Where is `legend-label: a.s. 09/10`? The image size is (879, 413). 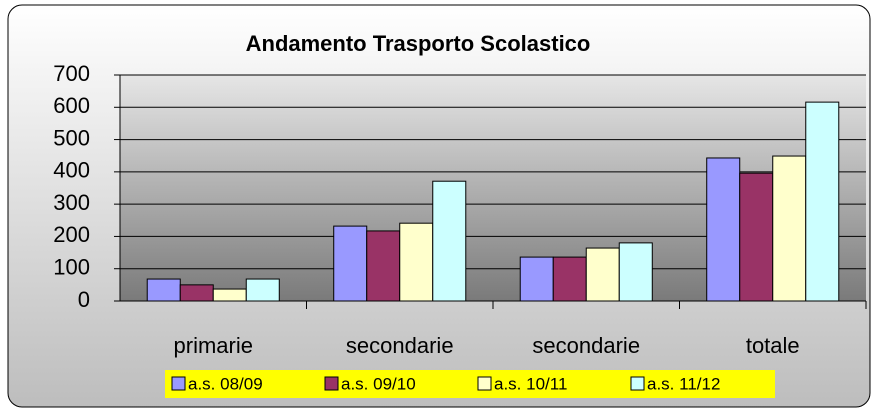
legend-label: a.s. 09/10 is located at coordinates (378, 383).